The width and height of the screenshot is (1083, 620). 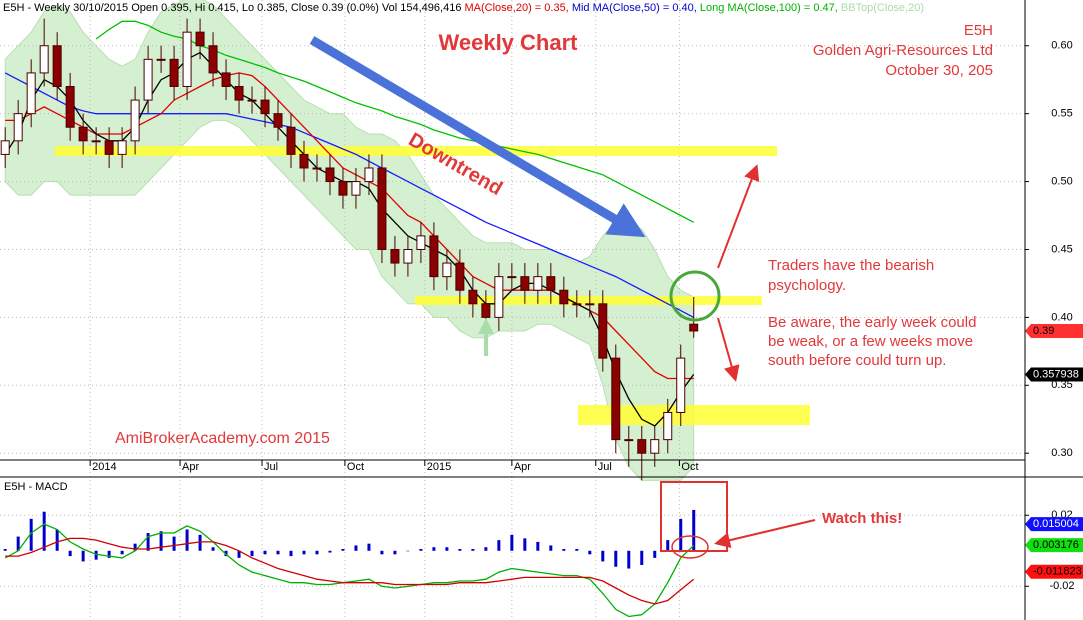 I want to click on header-segment: Mid MA(Close,50) = 0.40,, so click(x=636, y=8).